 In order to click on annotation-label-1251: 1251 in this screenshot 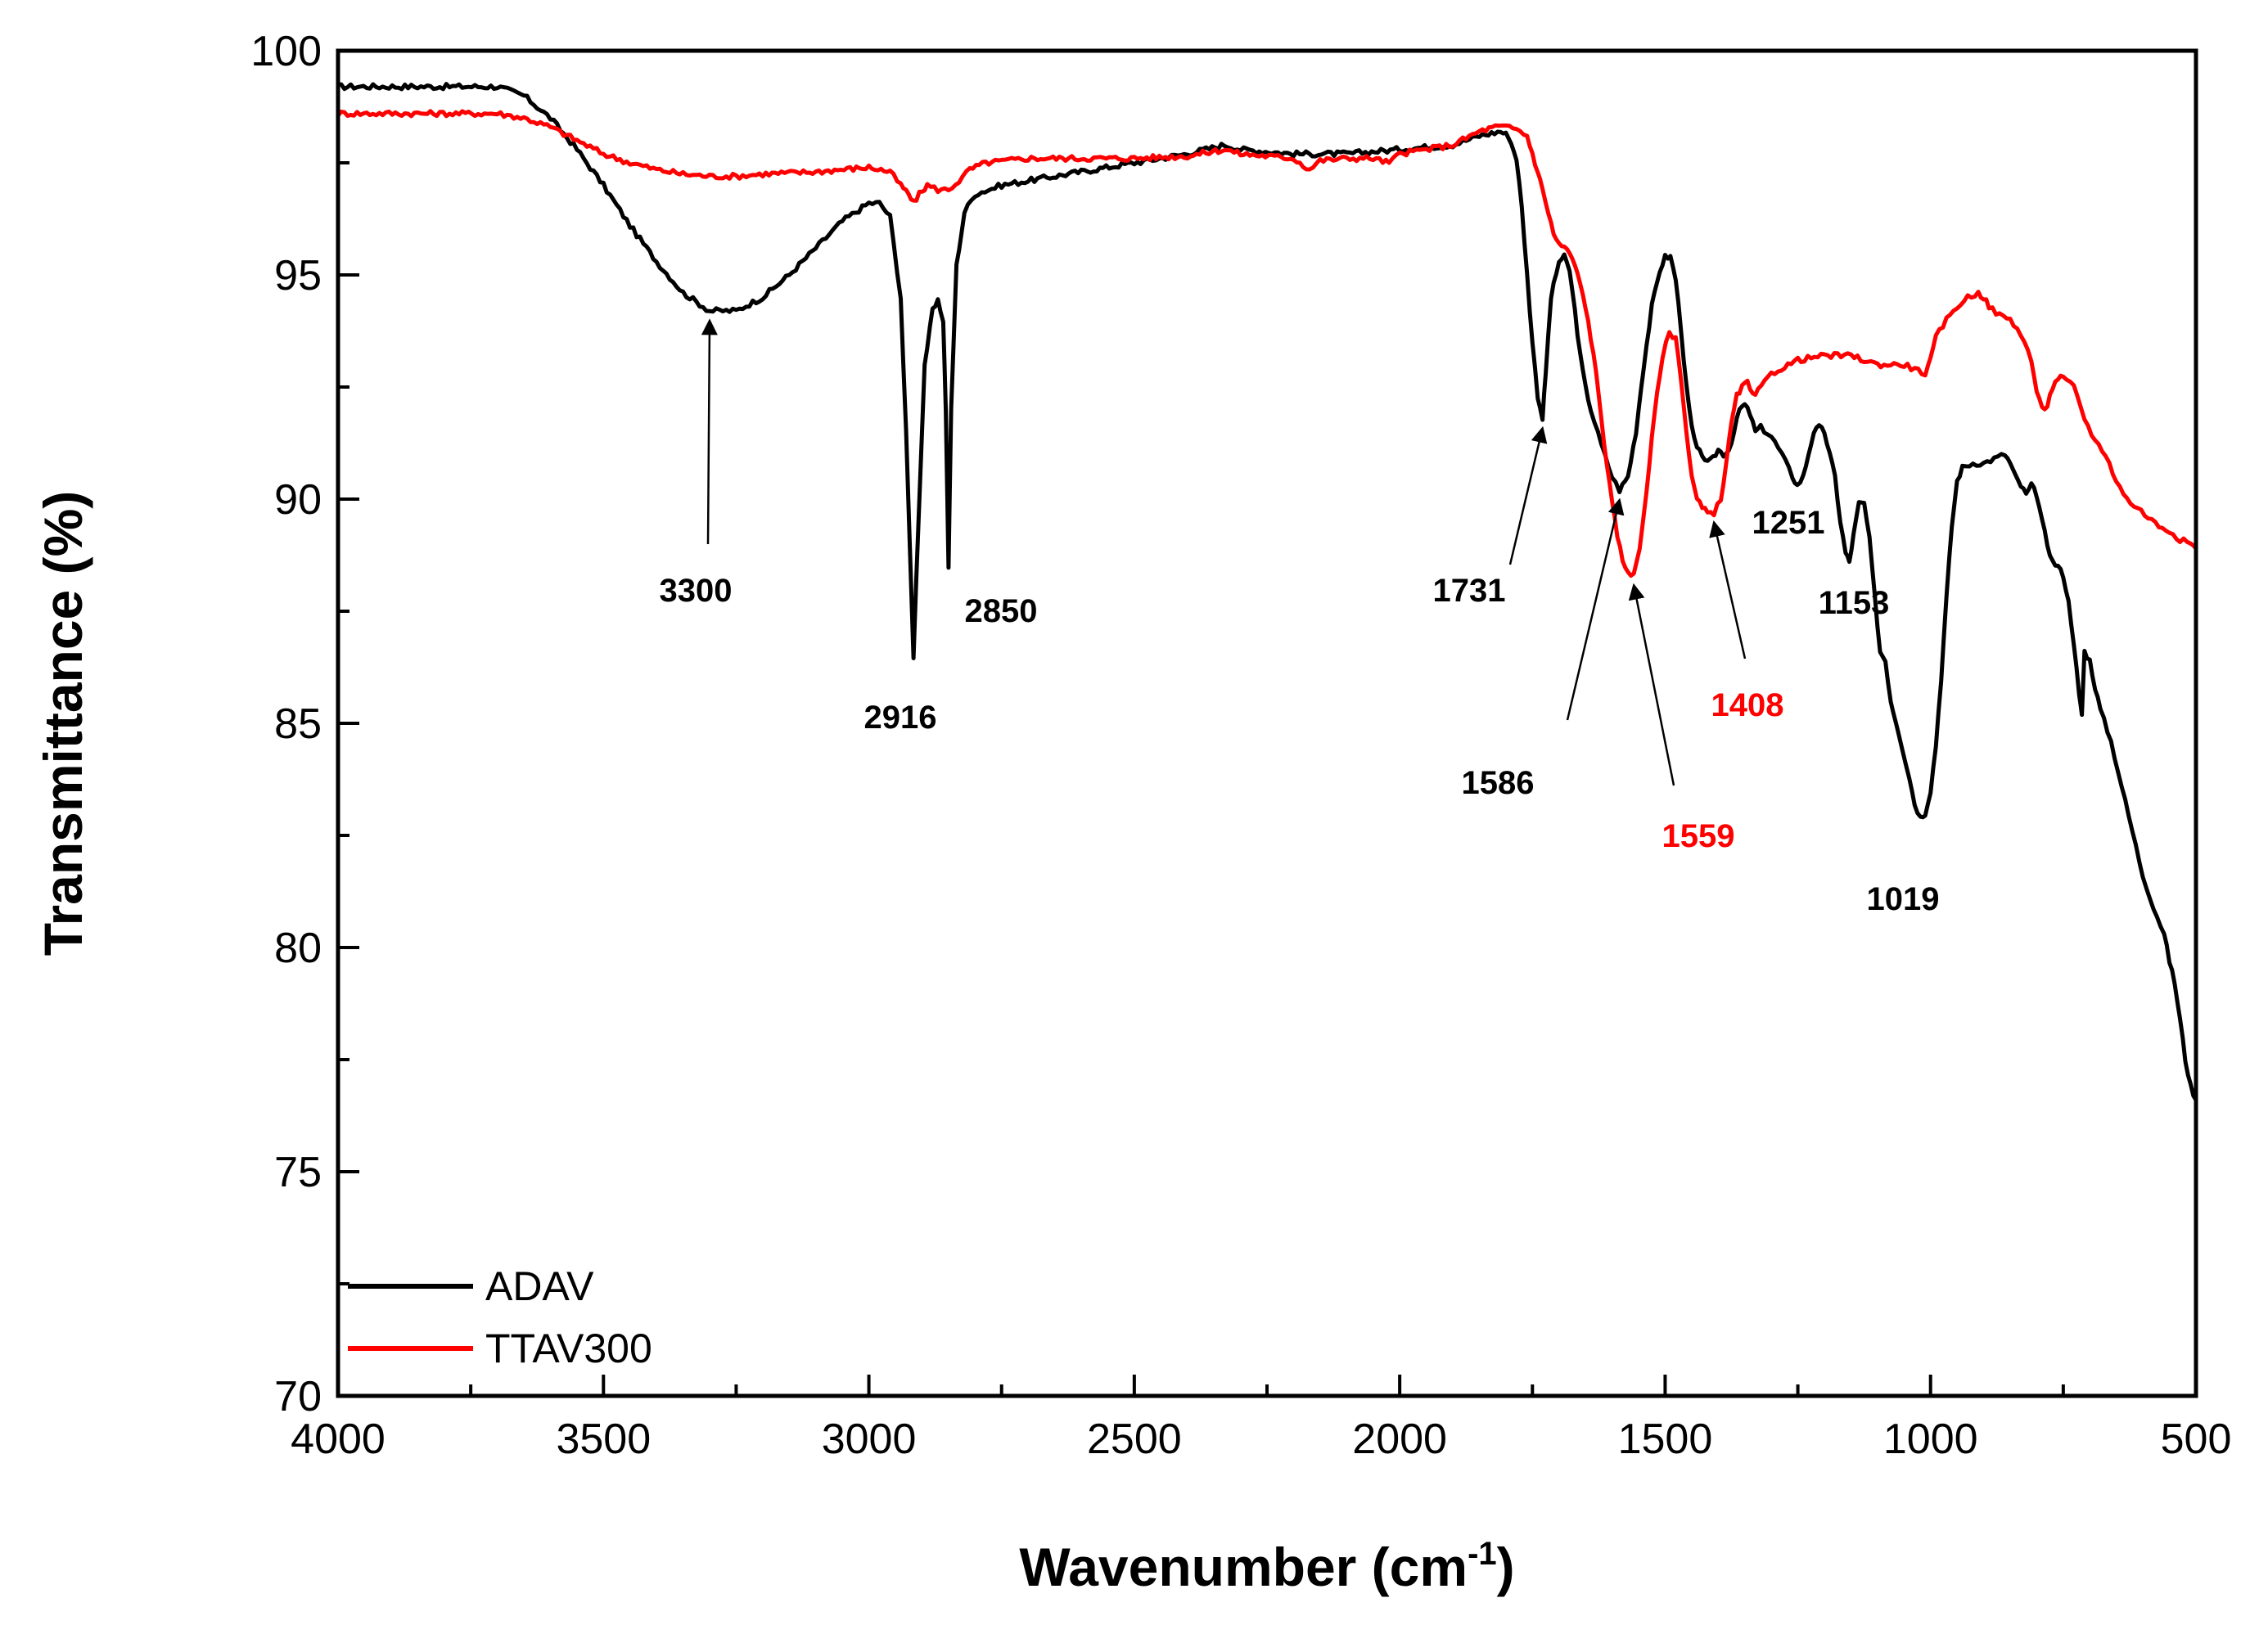, I will do `click(1788, 523)`.